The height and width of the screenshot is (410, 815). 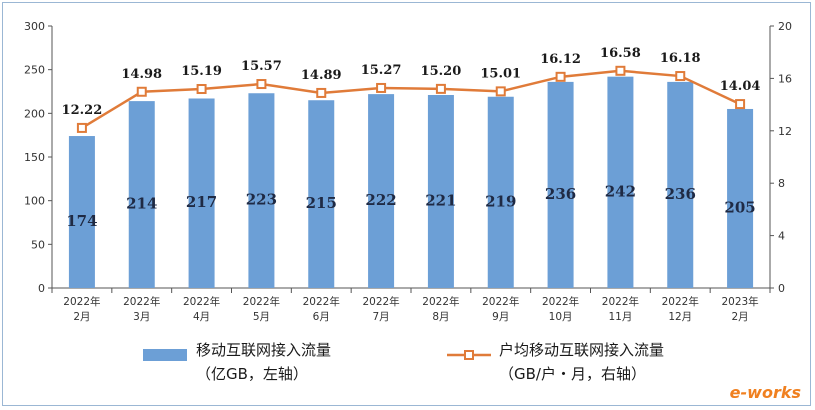 I want to click on y-right-tick-label: 4, so click(x=781, y=236).